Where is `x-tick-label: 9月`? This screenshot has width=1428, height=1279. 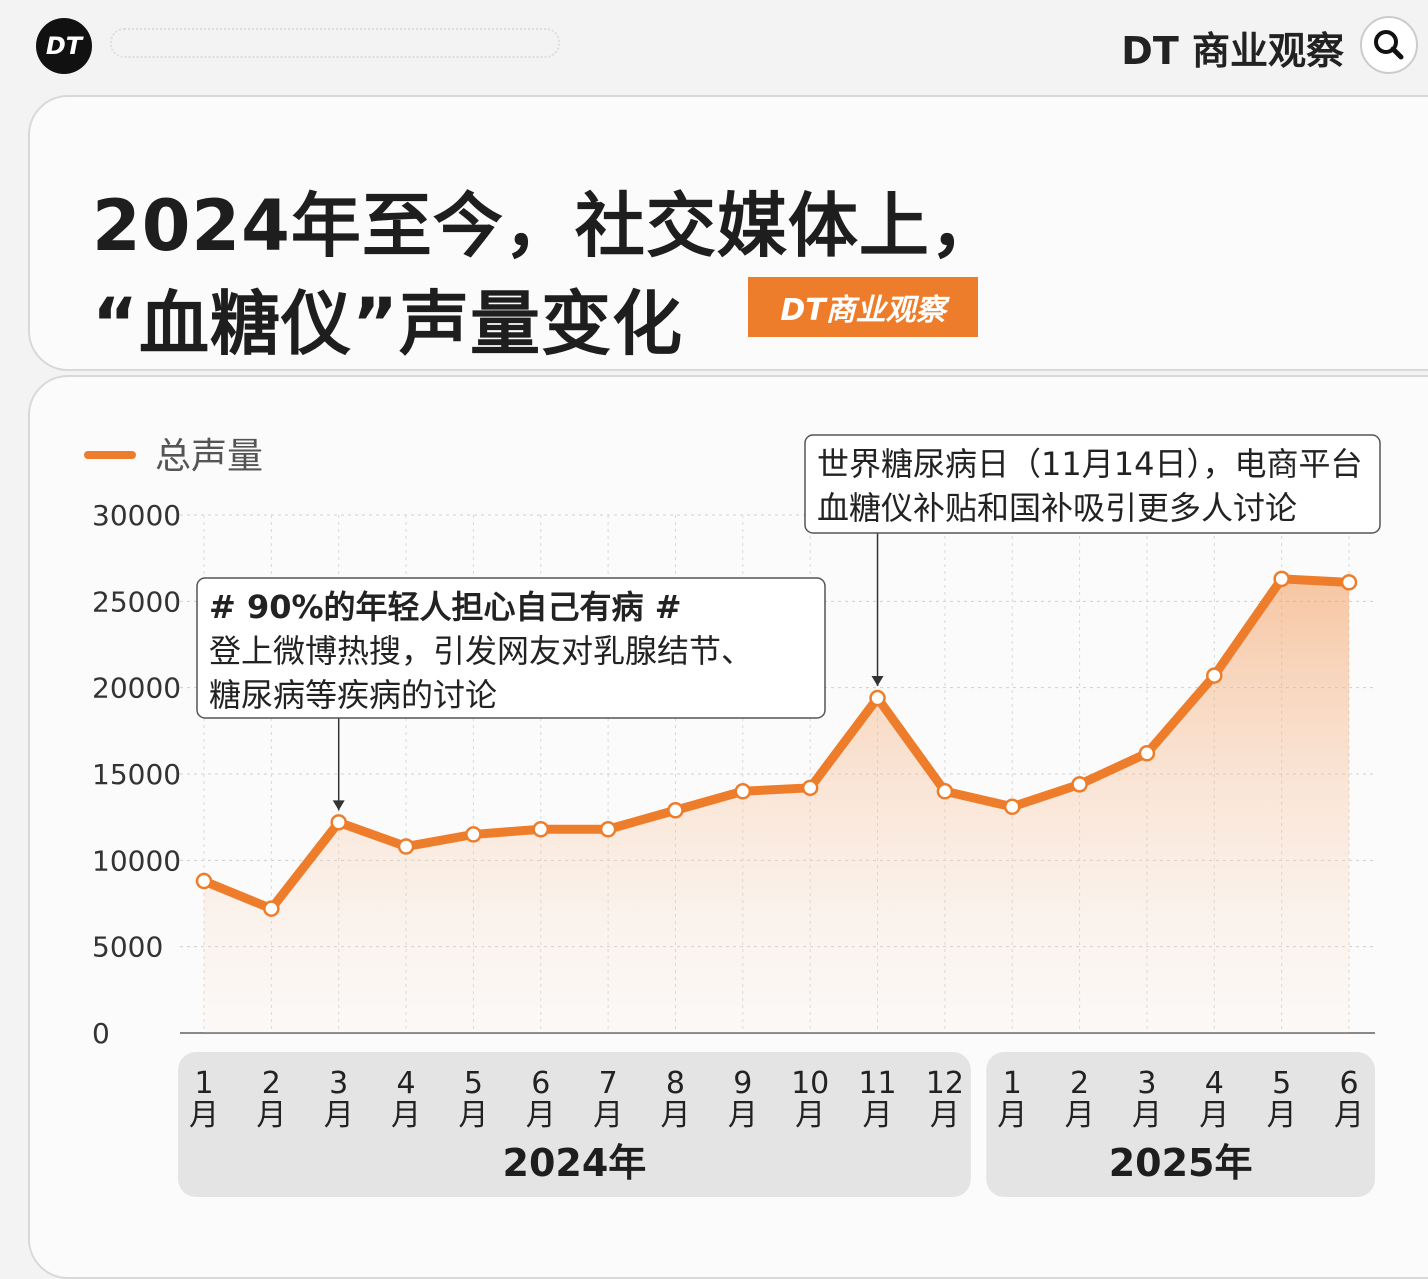
x-tick-label: 9月 is located at coordinates (742, 1099).